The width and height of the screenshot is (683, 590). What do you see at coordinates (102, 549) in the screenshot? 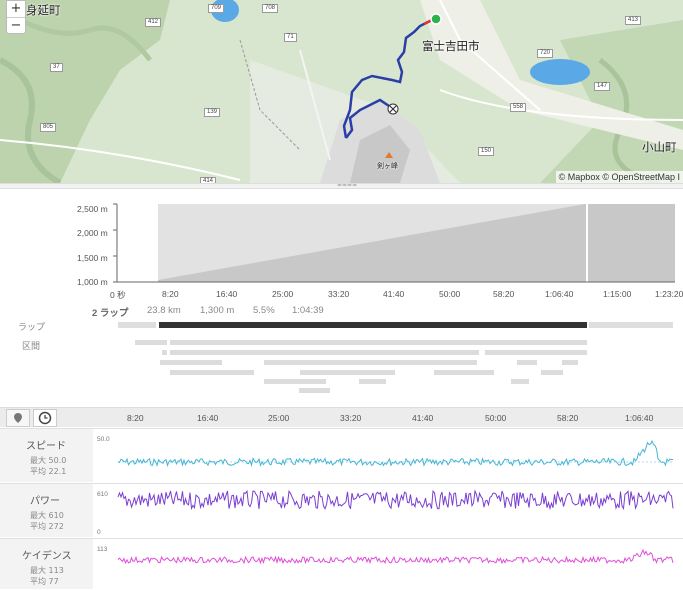
I see `metric-ymax: 113` at bounding box center [102, 549].